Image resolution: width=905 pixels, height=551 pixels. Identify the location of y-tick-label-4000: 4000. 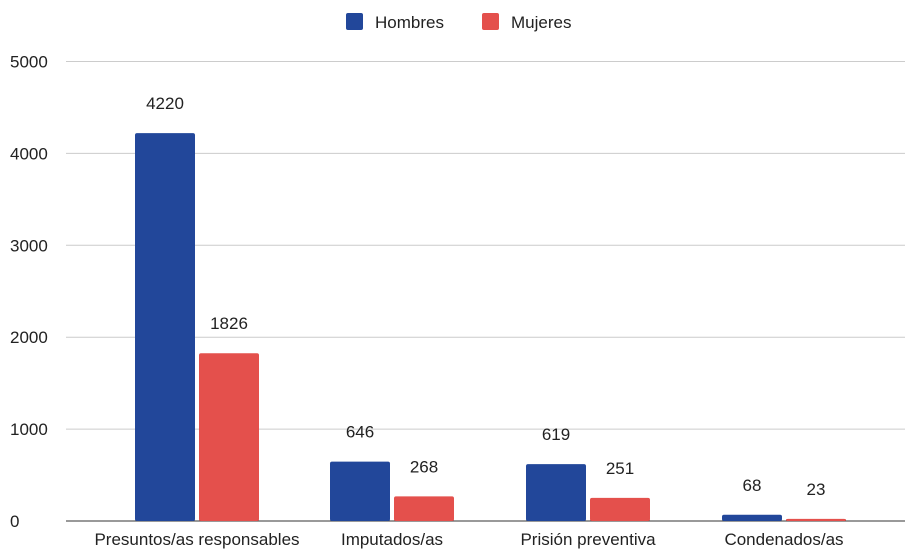
(29, 153).